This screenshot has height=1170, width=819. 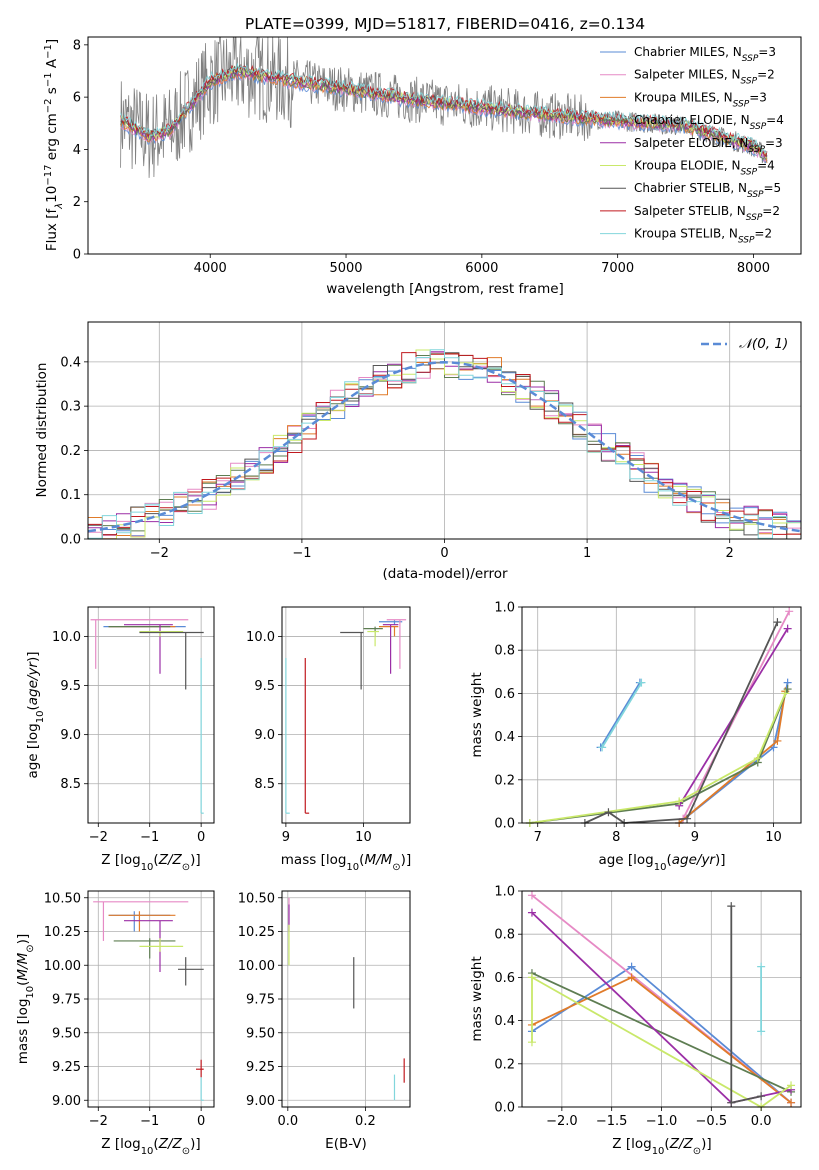 I want to click on data-point-kroupa-elodie, so click(x=161, y=945).